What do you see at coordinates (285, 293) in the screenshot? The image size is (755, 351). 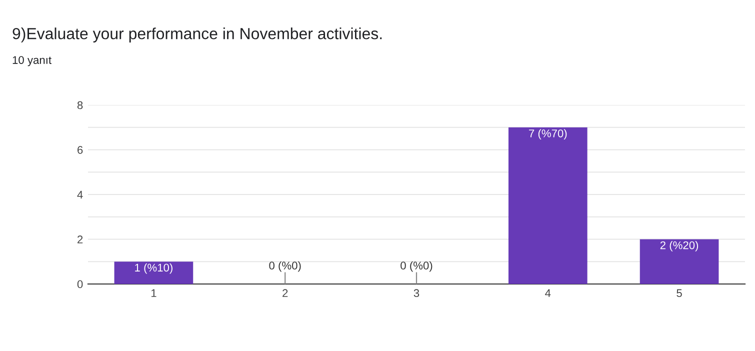 I see `x-tick-label: 2` at bounding box center [285, 293].